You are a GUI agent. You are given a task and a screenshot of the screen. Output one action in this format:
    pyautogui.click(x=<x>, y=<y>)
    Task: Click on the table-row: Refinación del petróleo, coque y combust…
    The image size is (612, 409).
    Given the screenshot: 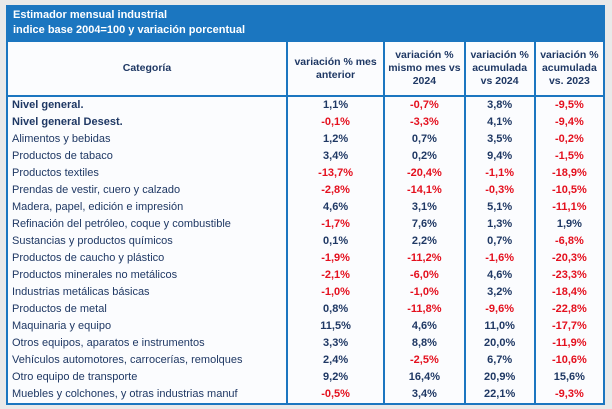 What is the action you would take?
    pyautogui.click(x=305, y=224)
    